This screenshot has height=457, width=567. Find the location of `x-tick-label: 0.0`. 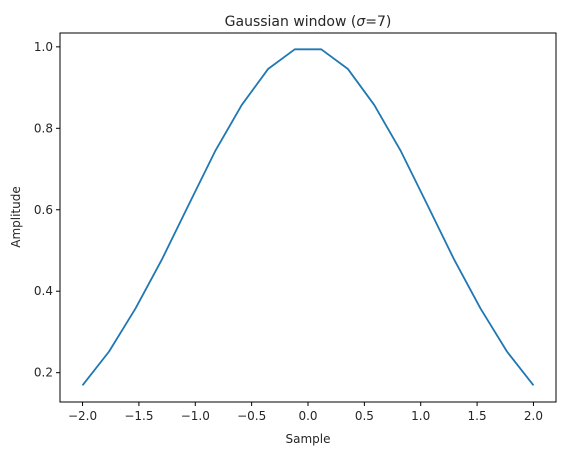

x-tick-label: 0.0 is located at coordinates (307, 416).